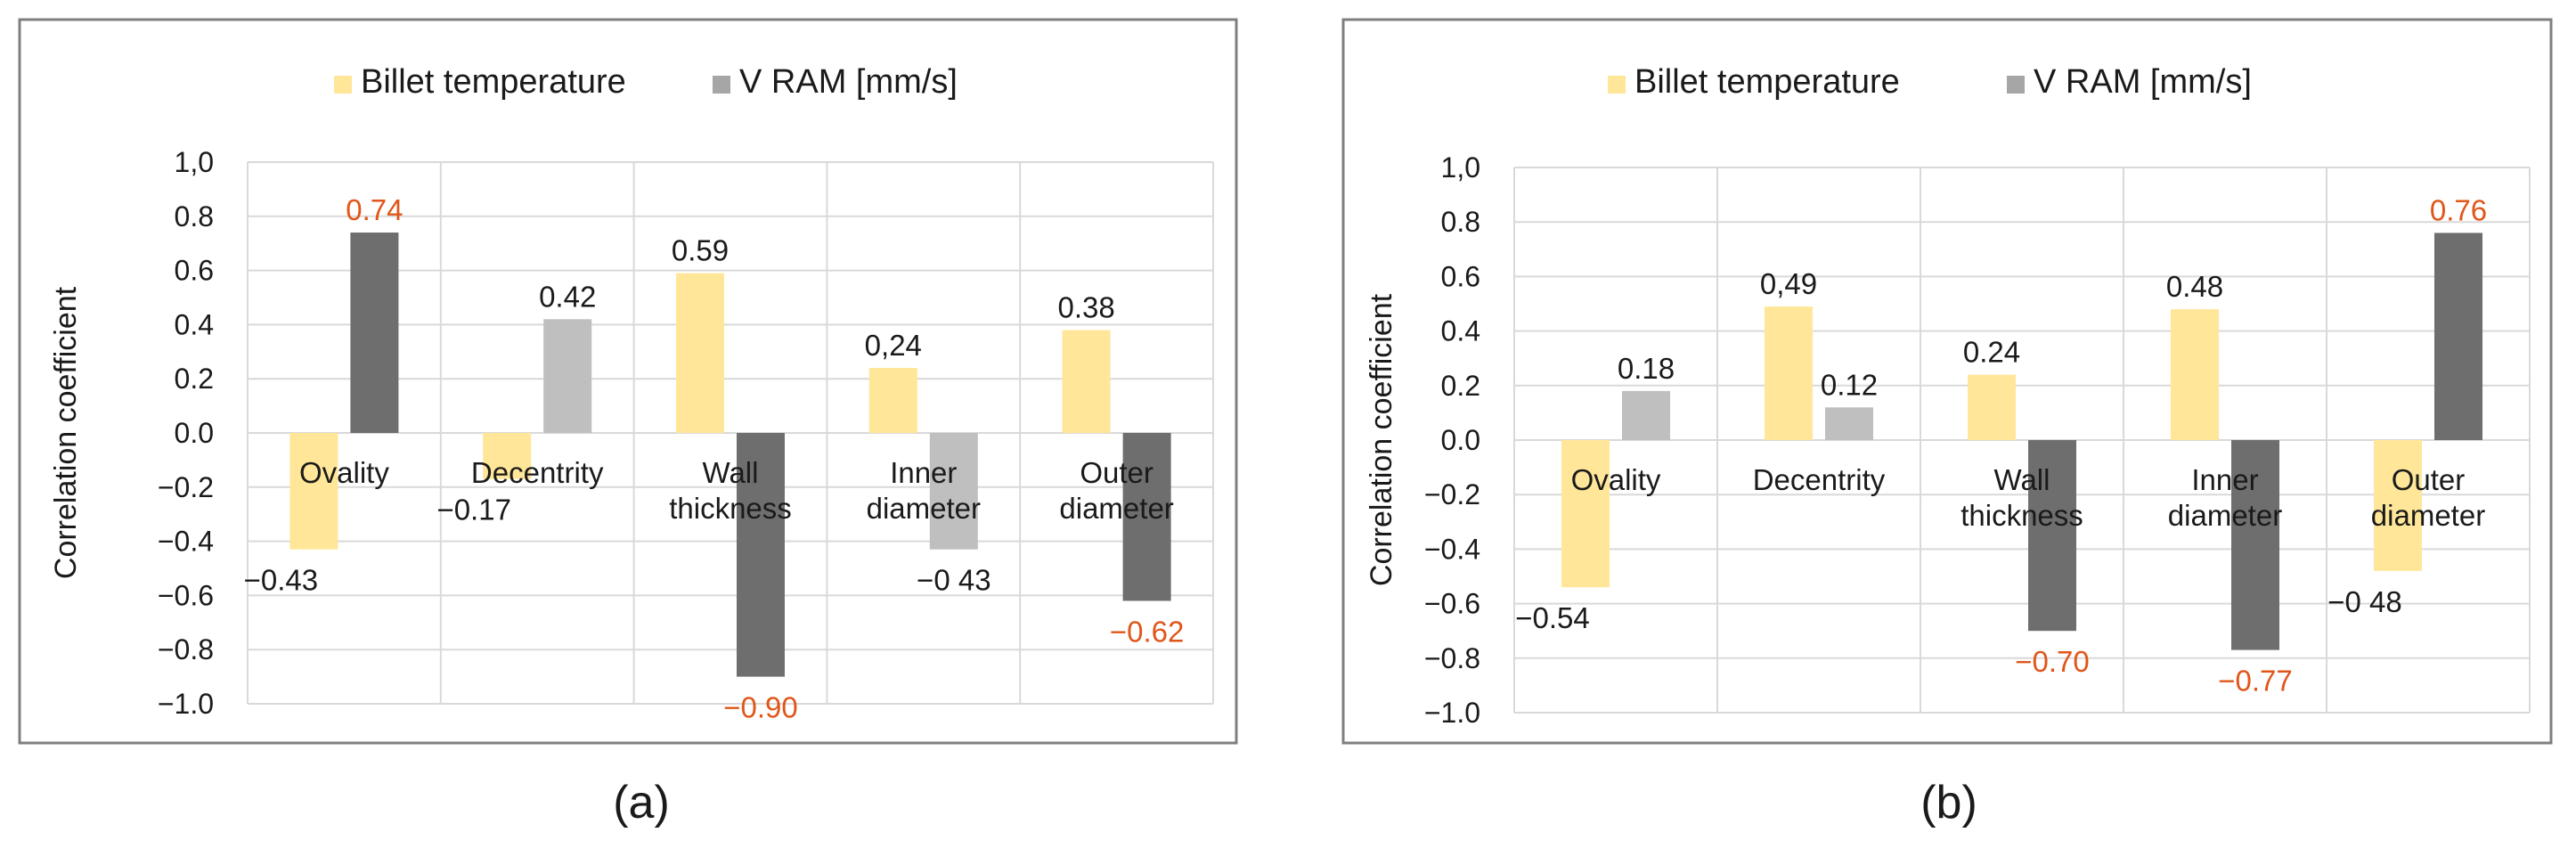 The height and width of the screenshot is (857, 2576). Describe the element at coordinates (2364, 601) in the screenshot. I see `data-label: −0 48` at that location.